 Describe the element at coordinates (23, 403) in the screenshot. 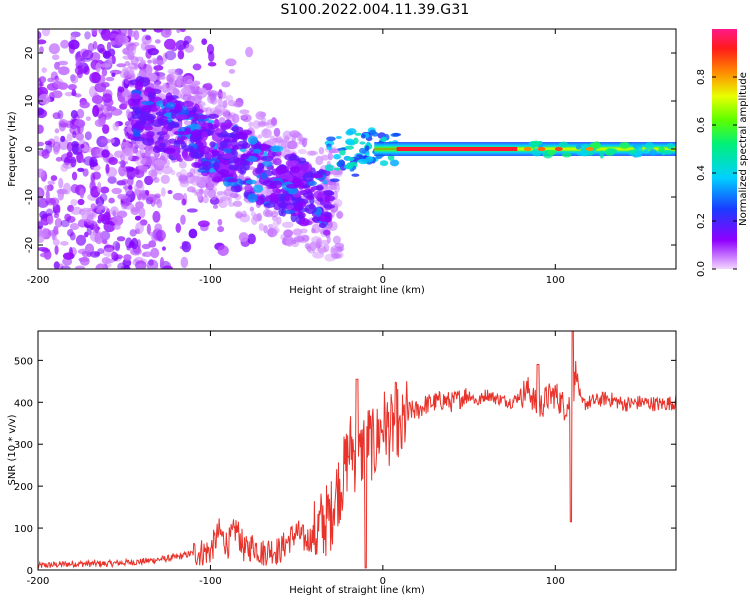

I see `y-tick-label: 400` at that location.